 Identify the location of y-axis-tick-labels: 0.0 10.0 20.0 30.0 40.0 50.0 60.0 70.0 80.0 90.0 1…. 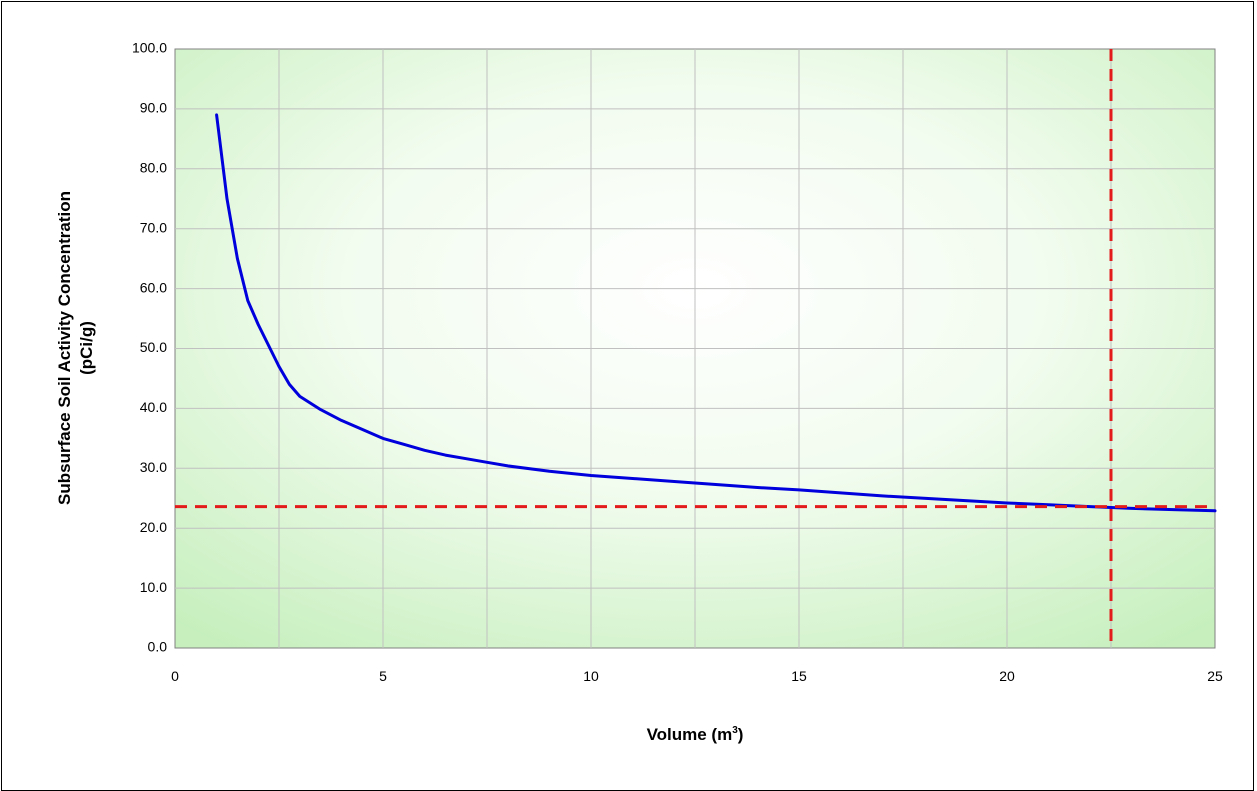
(149, 347).